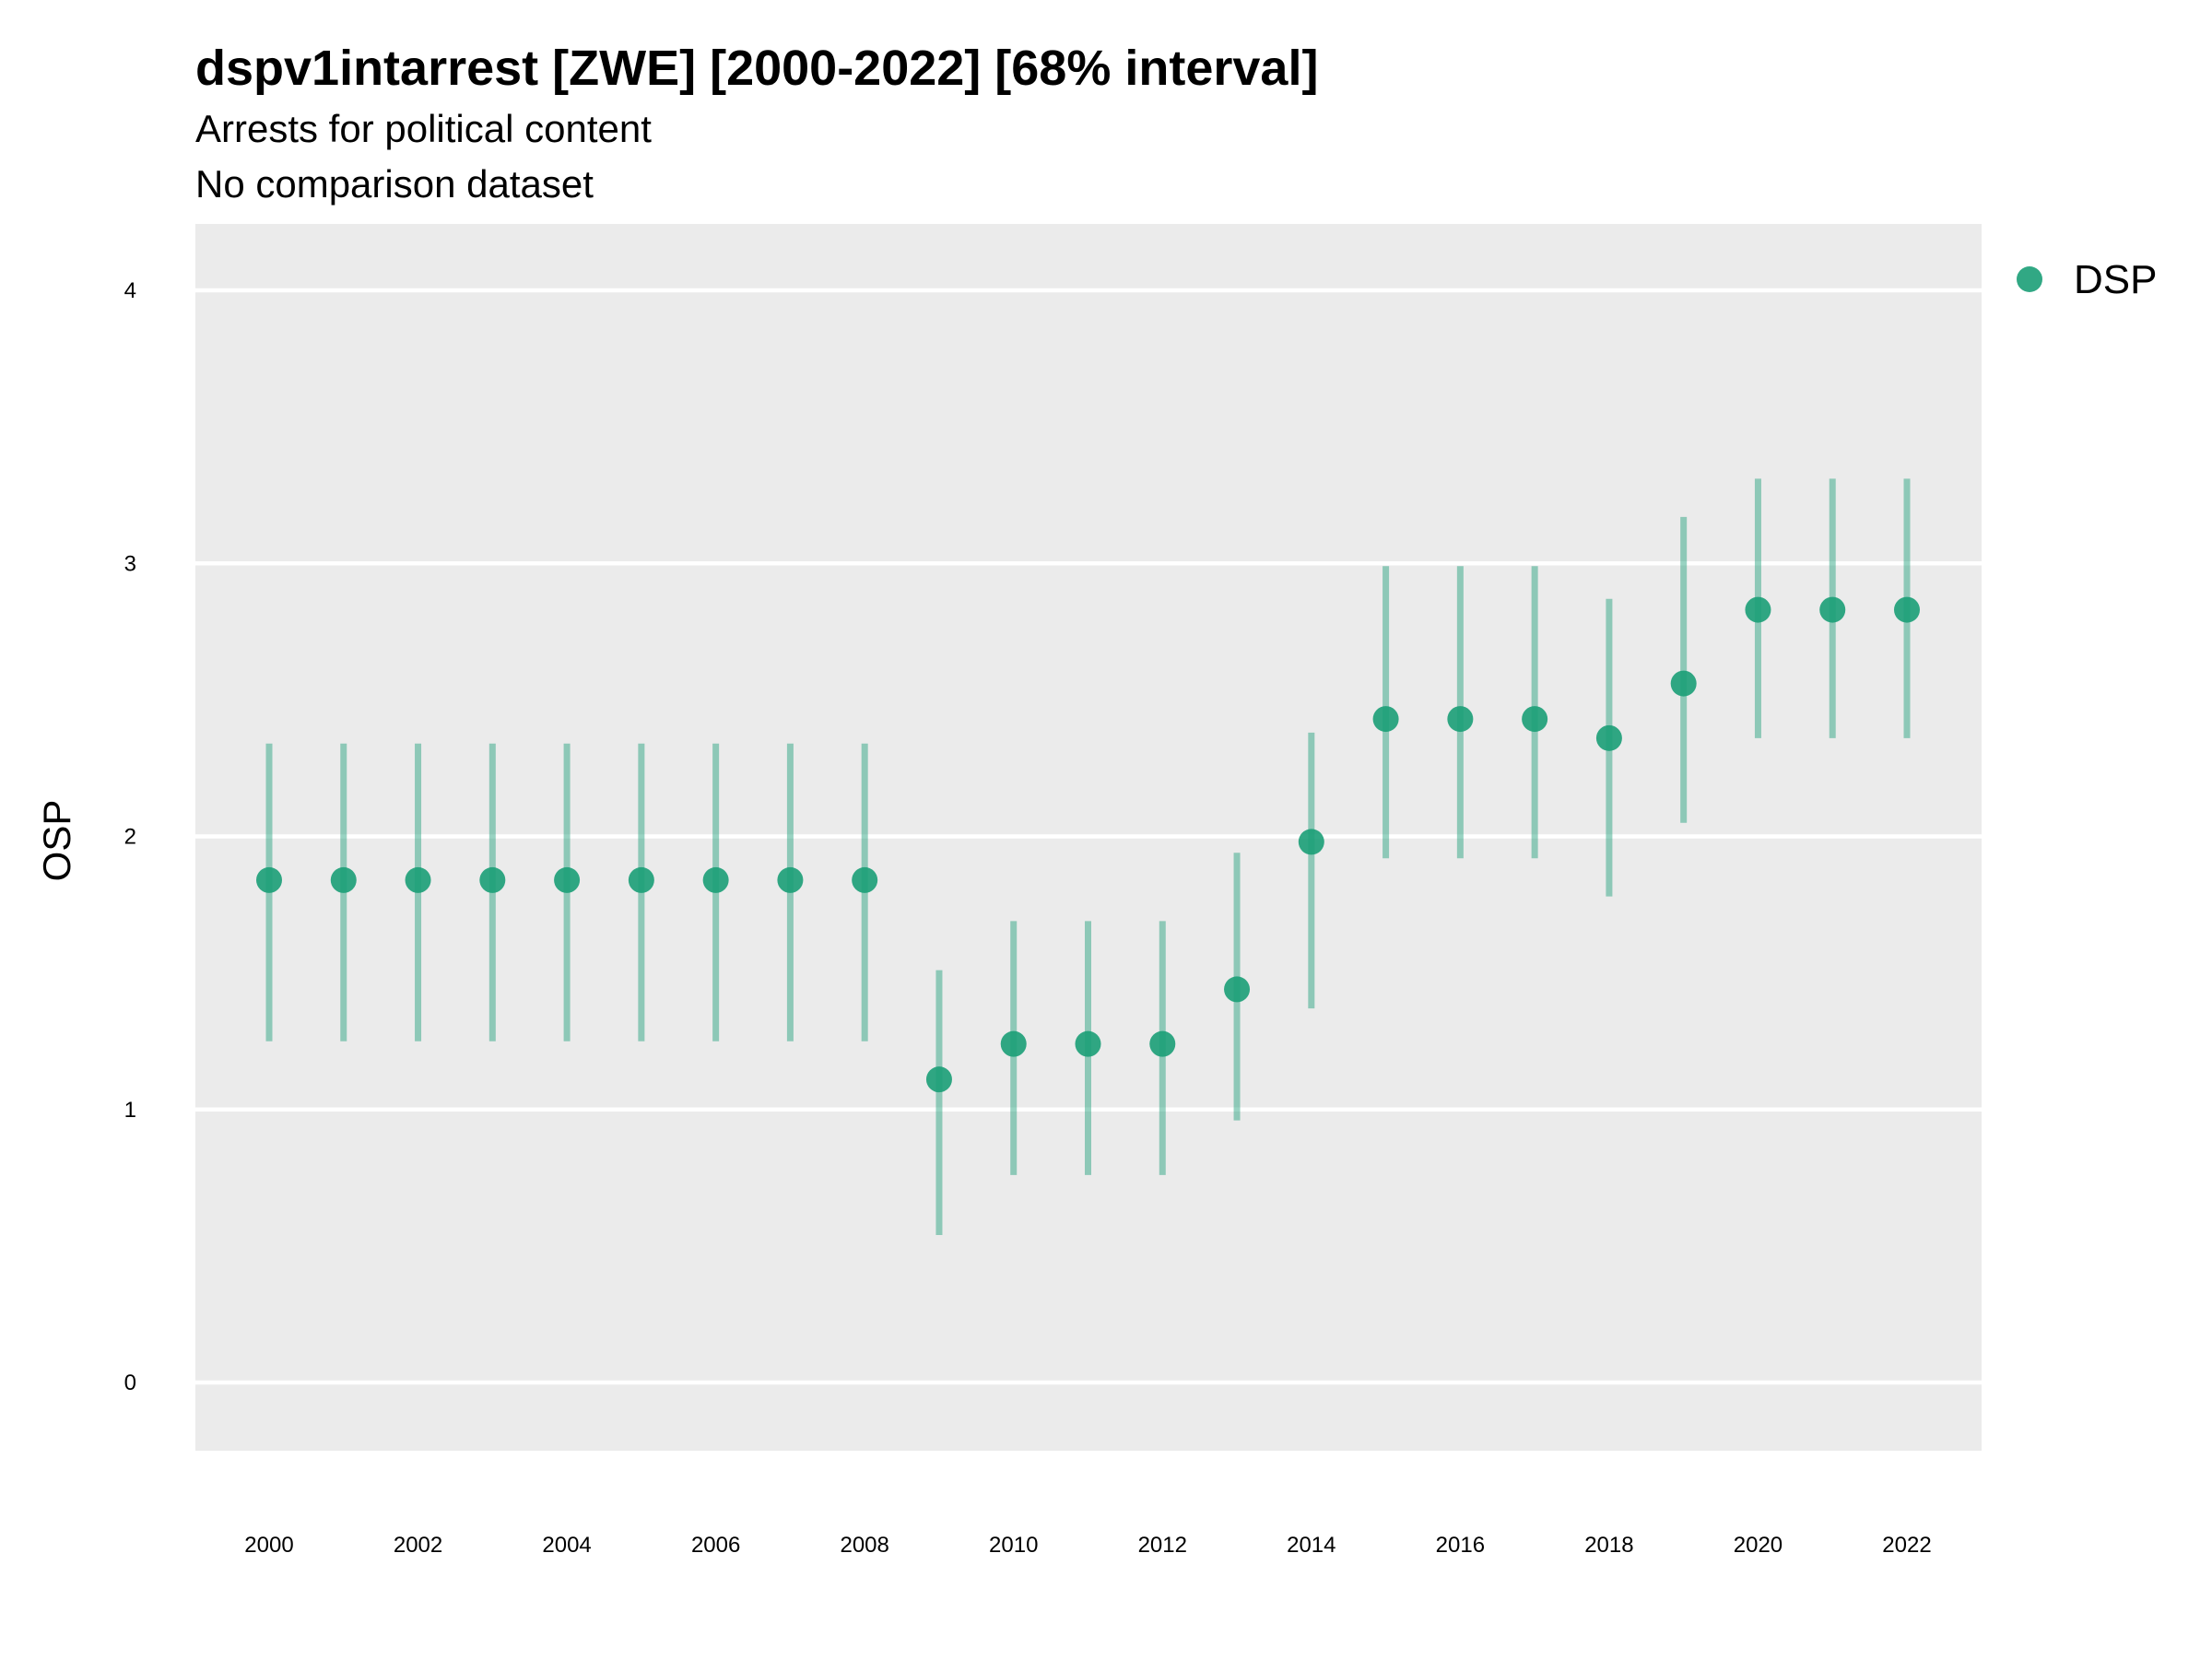 The height and width of the screenshot is (1659, 2212). What do you see at coordinates (1758, 1545) in the screenshot?
I see `x-tick-label: 2020` at bounding box center [1758, 1545].